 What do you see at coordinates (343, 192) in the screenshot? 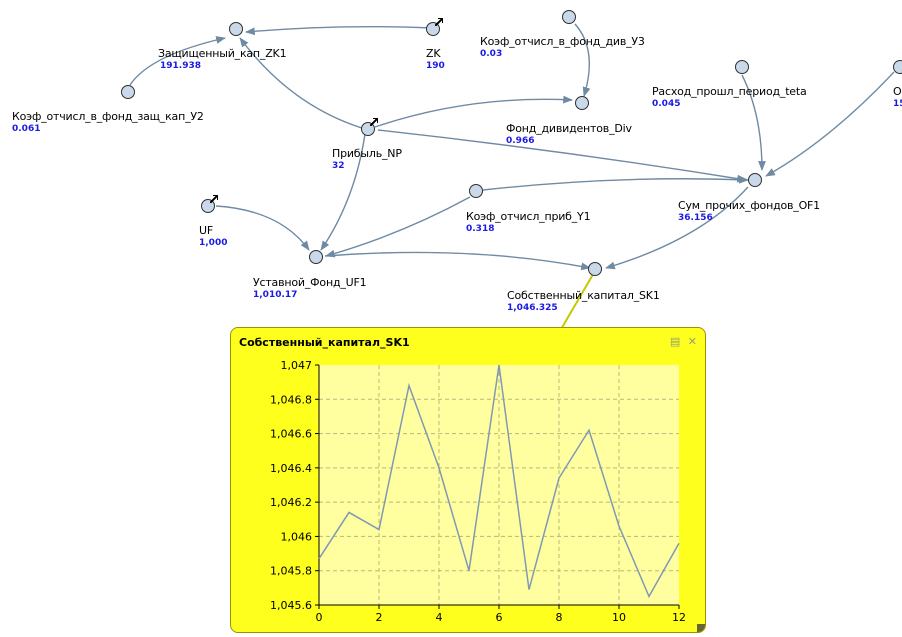
I see `link-np-uf1` at bounding box center [343, 192].